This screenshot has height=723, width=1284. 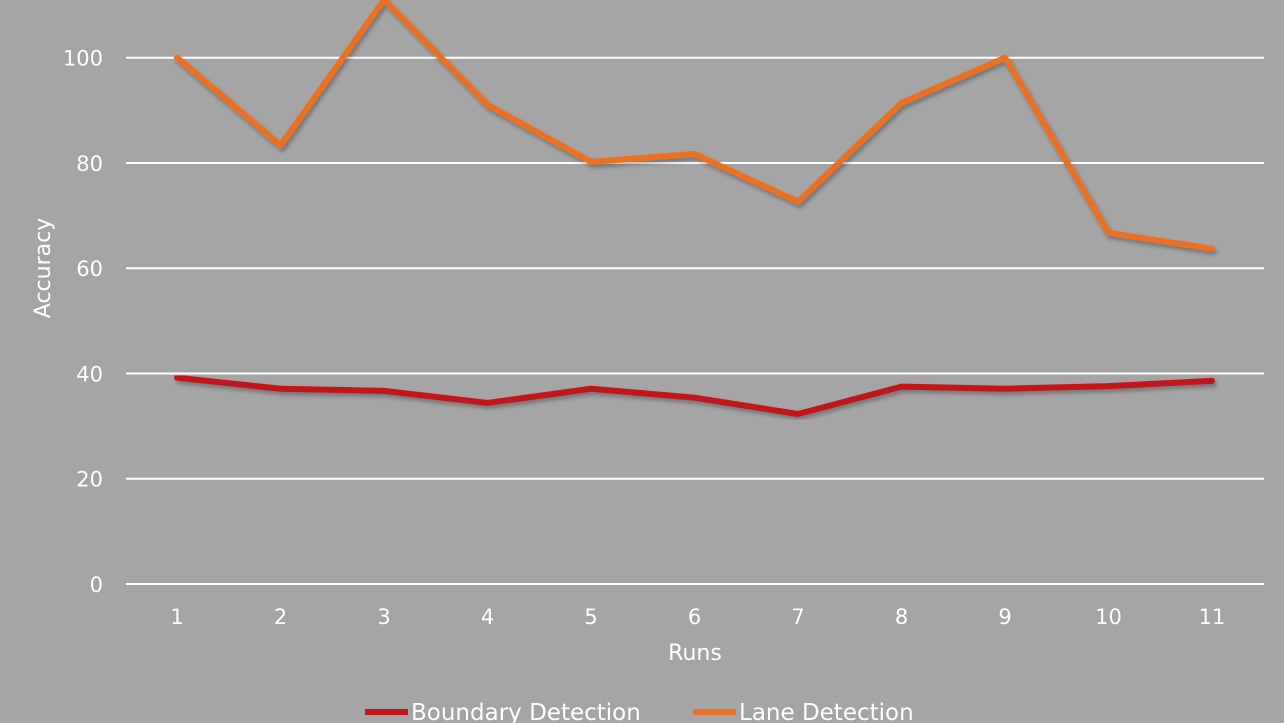 What do you see at coordinates (89, 374) in the screenshot?
I see `y-tick-label: 40` at bounding box center [89, 374].